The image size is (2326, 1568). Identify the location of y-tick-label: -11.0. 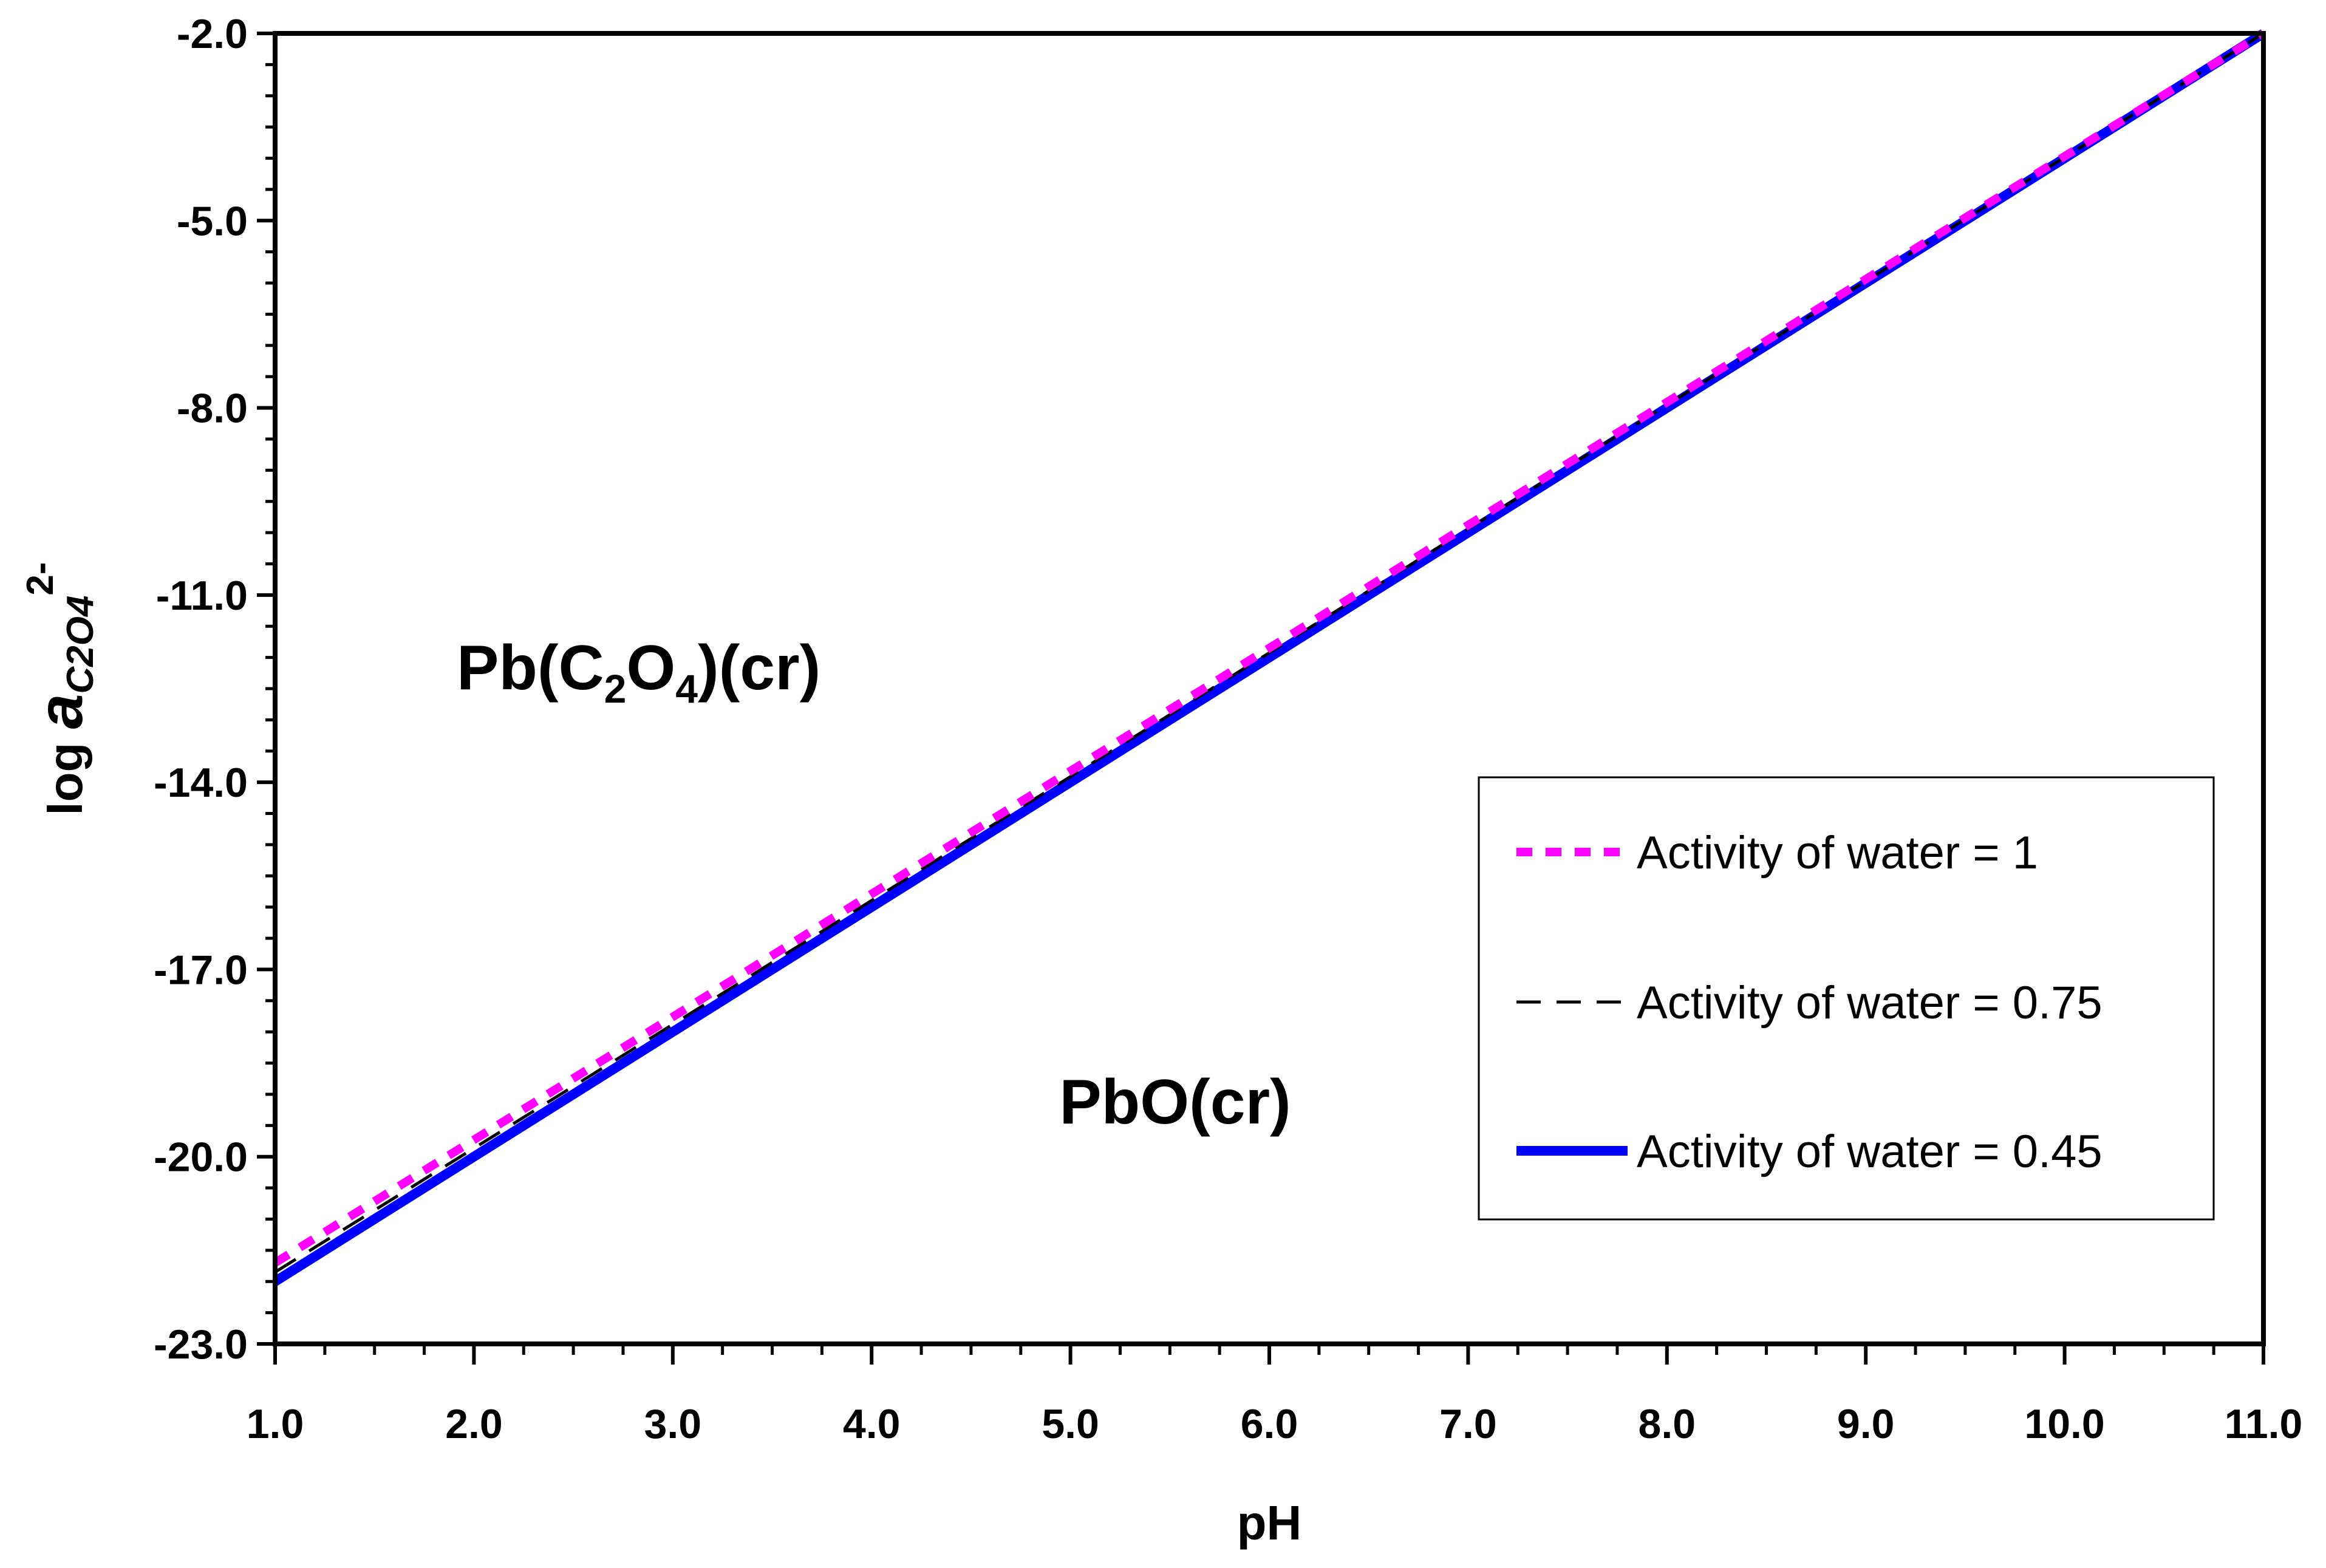
(202, 596).